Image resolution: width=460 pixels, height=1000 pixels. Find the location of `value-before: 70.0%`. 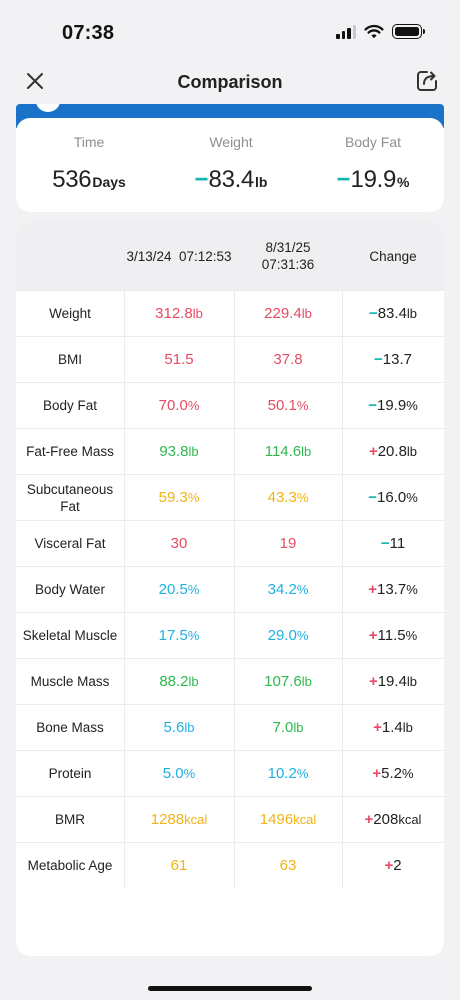

value-before: 70.0% is located at coordinates (179, 405).